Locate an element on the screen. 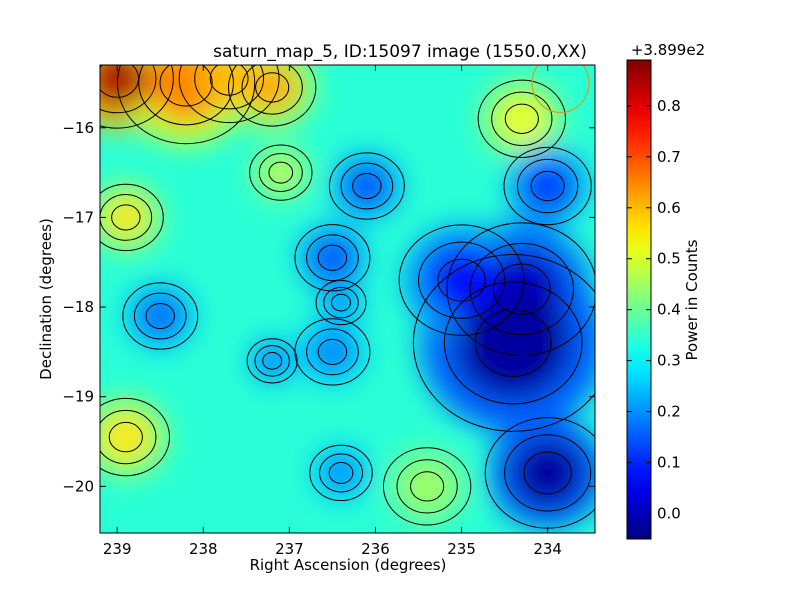  colorbar-tick-label: 0.2 is located at coordinates (669, 412).